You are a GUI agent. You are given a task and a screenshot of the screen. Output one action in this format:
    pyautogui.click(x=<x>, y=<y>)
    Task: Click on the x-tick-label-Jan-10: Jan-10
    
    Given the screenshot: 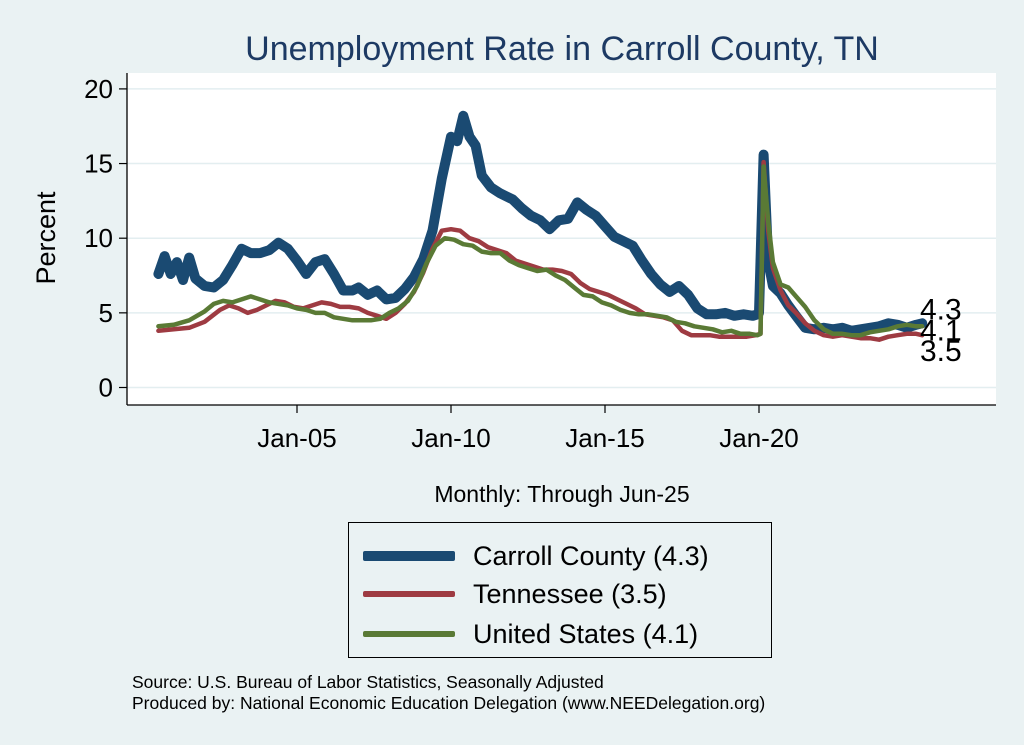 What is the action you would take?
    pyautogui.click(x=451, y=438)
    